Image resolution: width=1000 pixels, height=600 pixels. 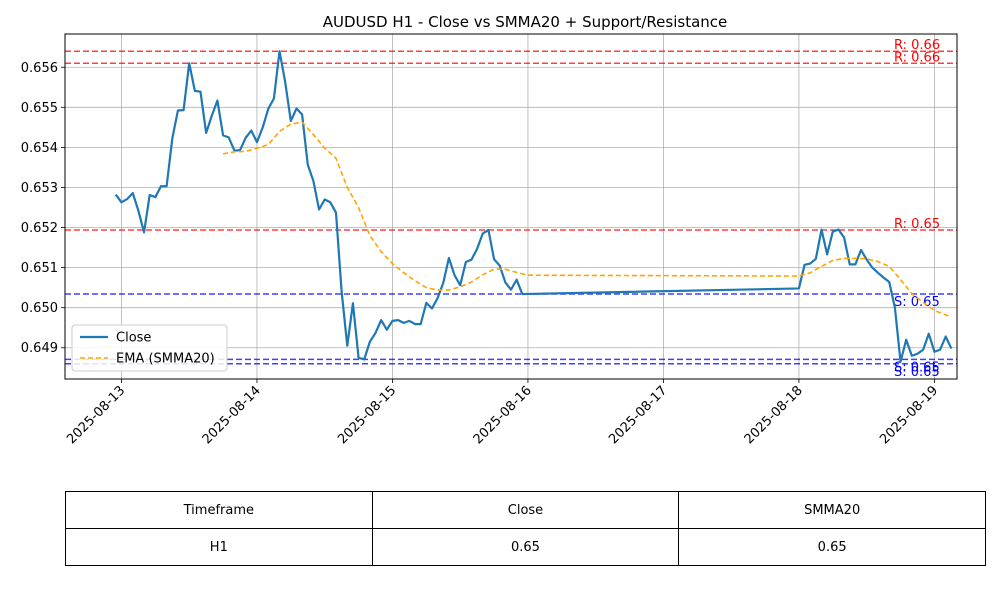 I want to click on y-tick-label: 0.652, so click(x=39, y=228).